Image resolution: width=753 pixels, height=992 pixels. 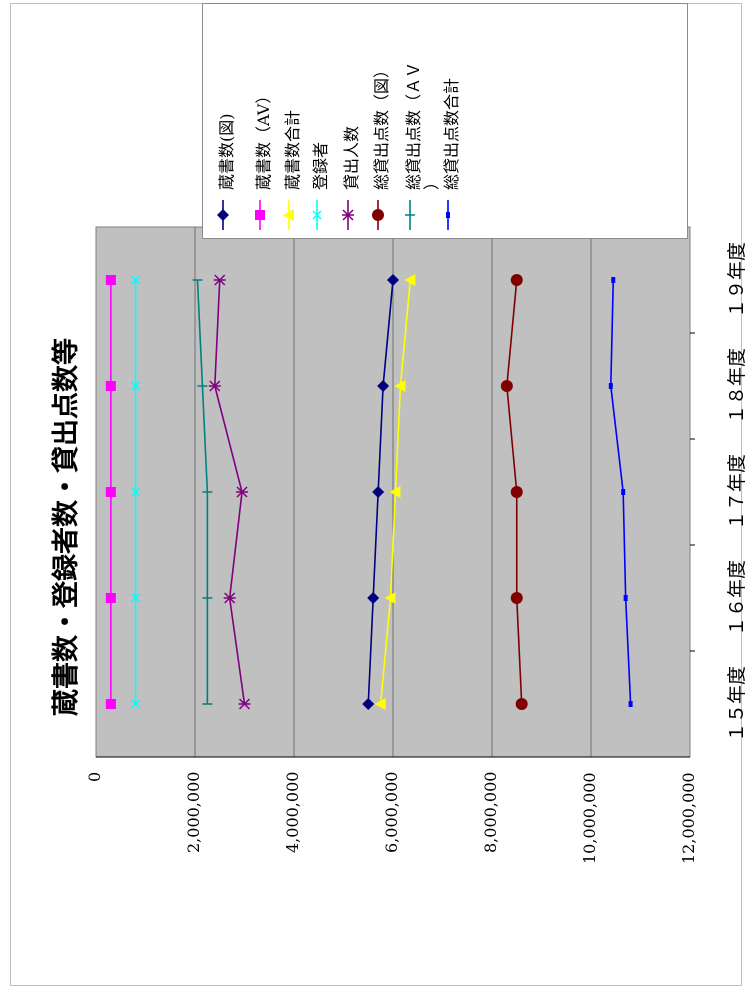 I want to click on legend-markers, so click(x=333, y=215).